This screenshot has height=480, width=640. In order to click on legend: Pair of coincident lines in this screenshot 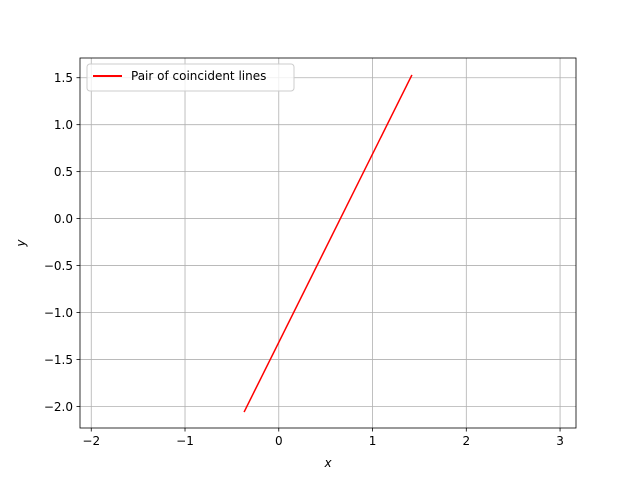, I will do `click(190, 77)`.